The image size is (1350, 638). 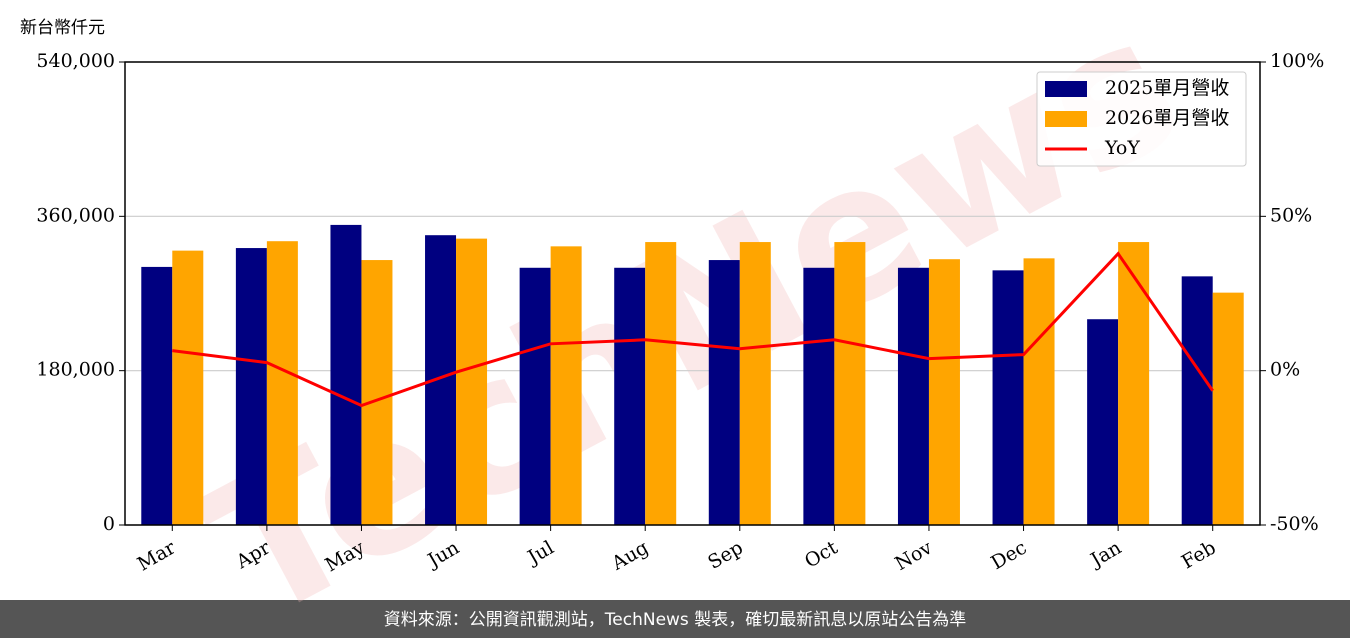 What do you see at coordinates (75, 61) in the screenshot?
I see `y-tick-label: 540,000` at bounding box center [75, 61].